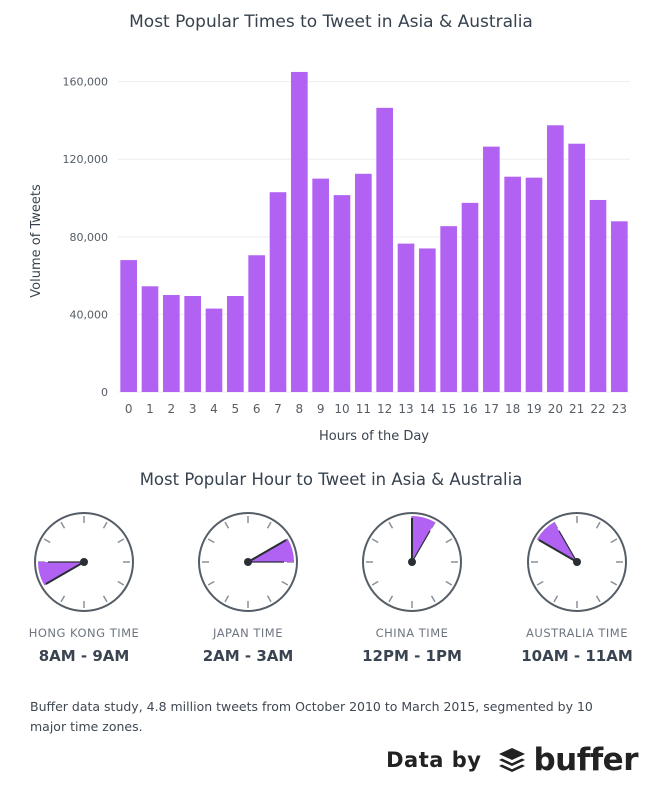 The width and height of the screenshot is (662, 800). Describe the element at coordinates (585, 760) in the screenshot. I see `credit-brand: buffer` at that location.